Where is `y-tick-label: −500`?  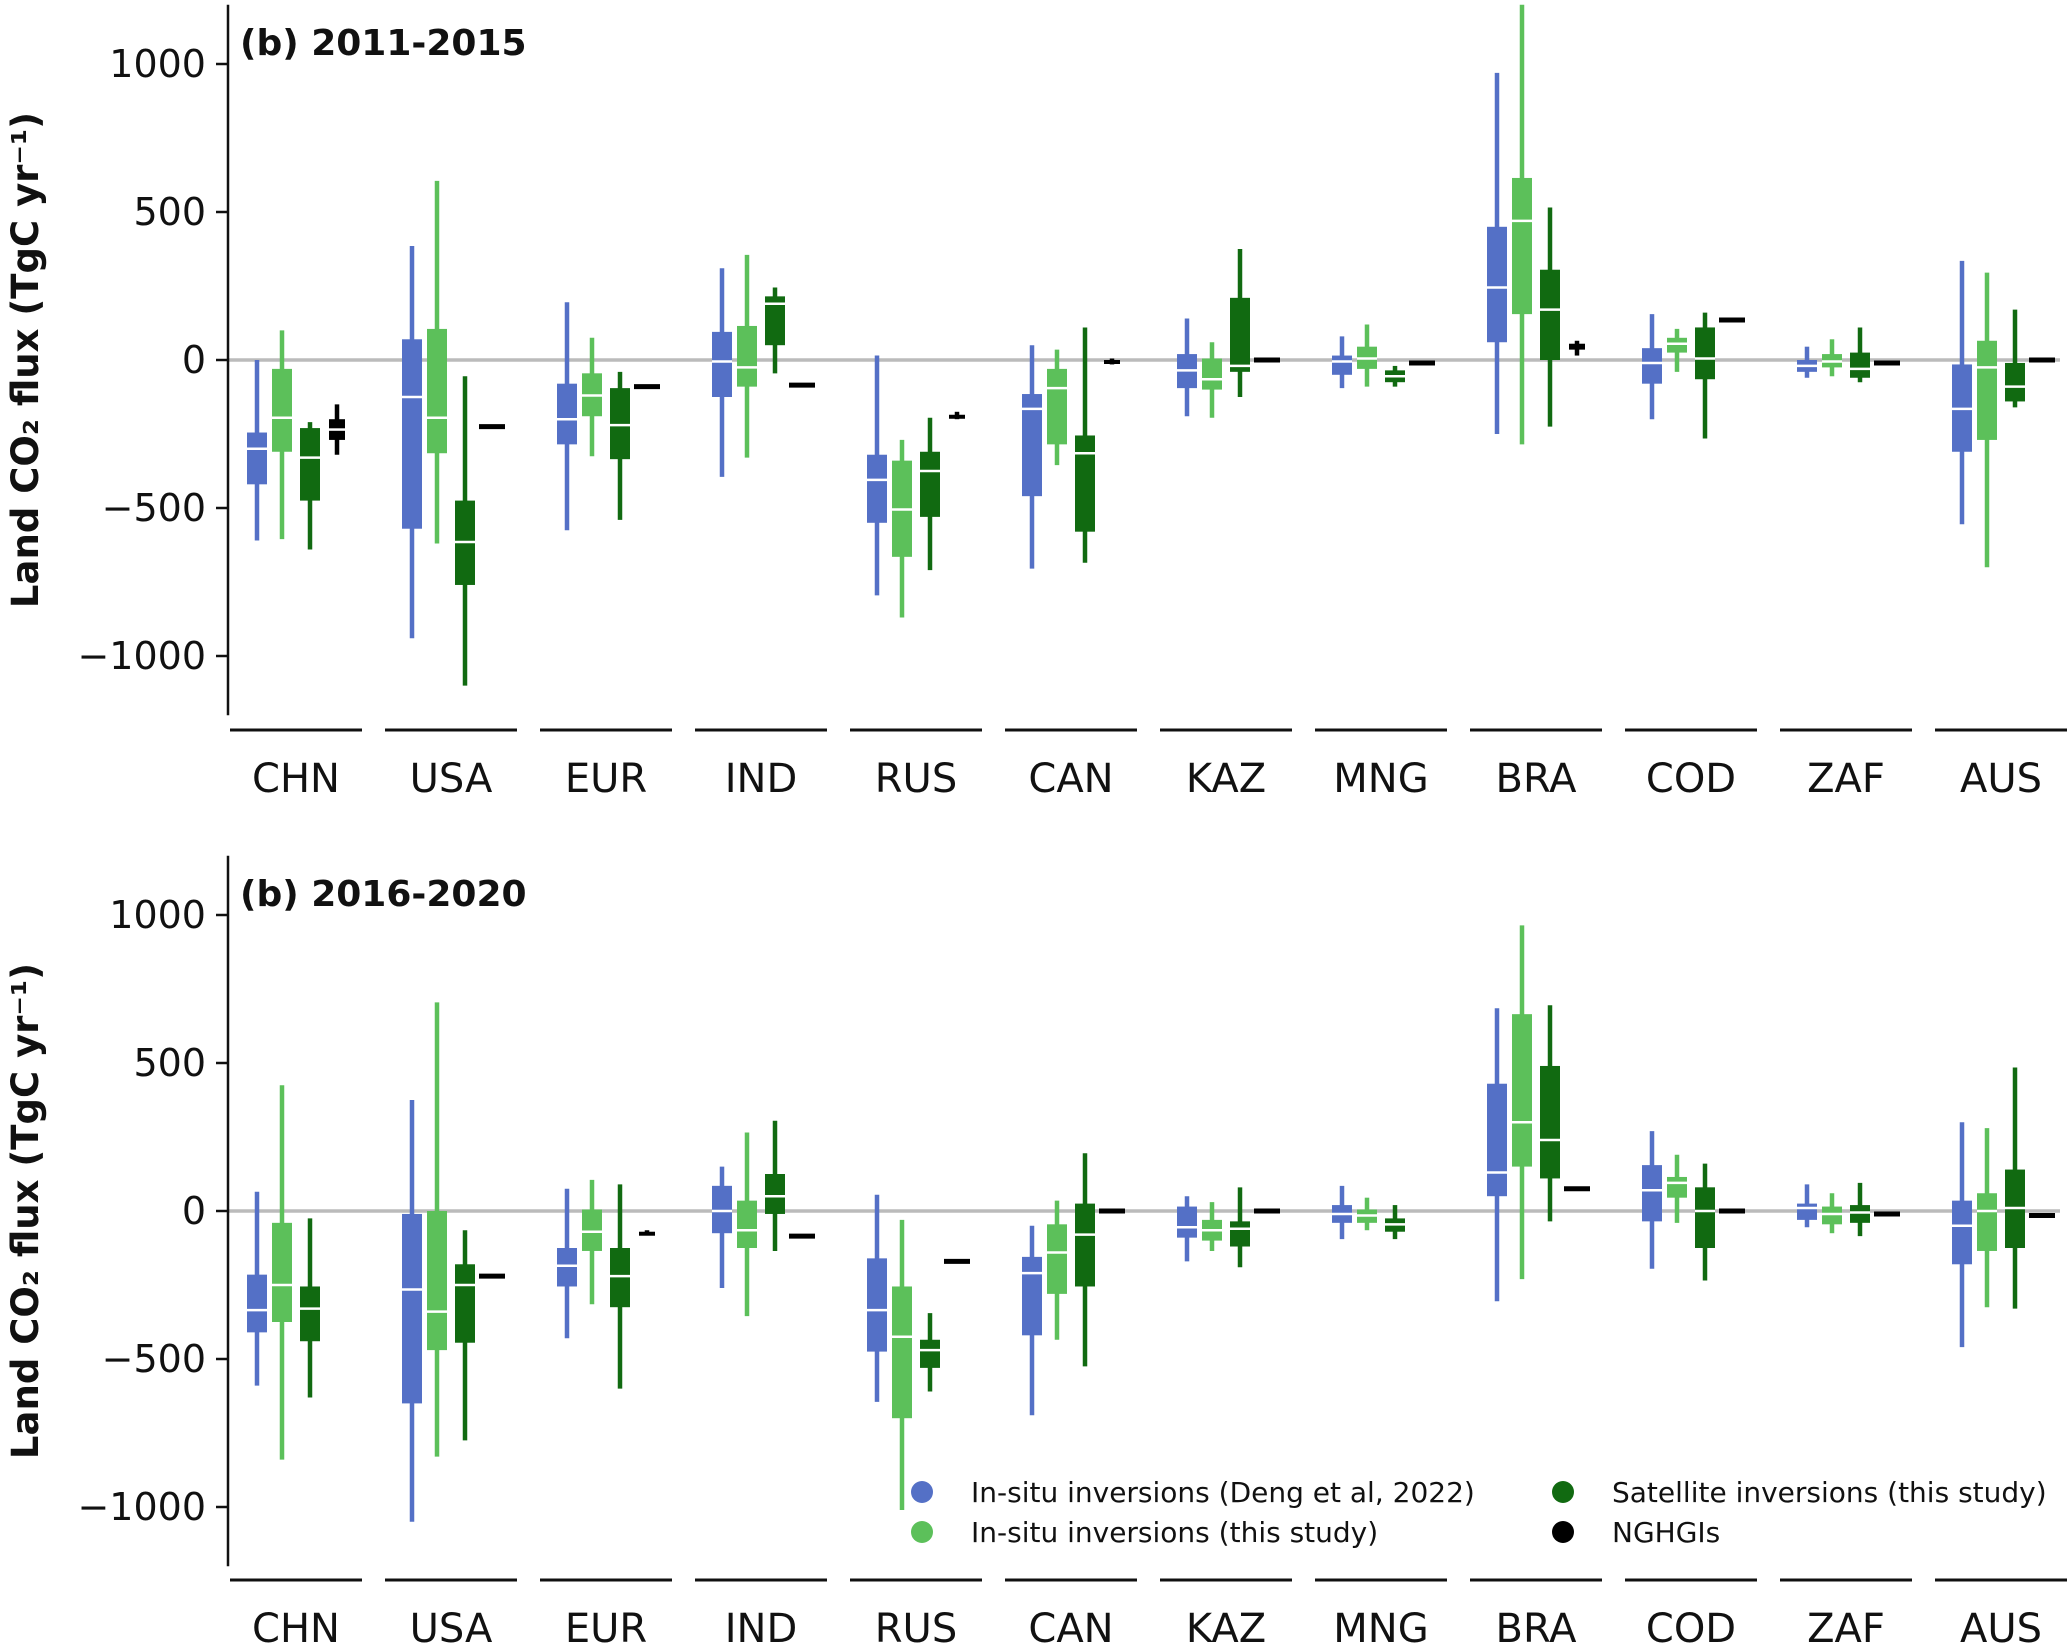
y-tick-label: −500 is located at coordinates (154, 508).